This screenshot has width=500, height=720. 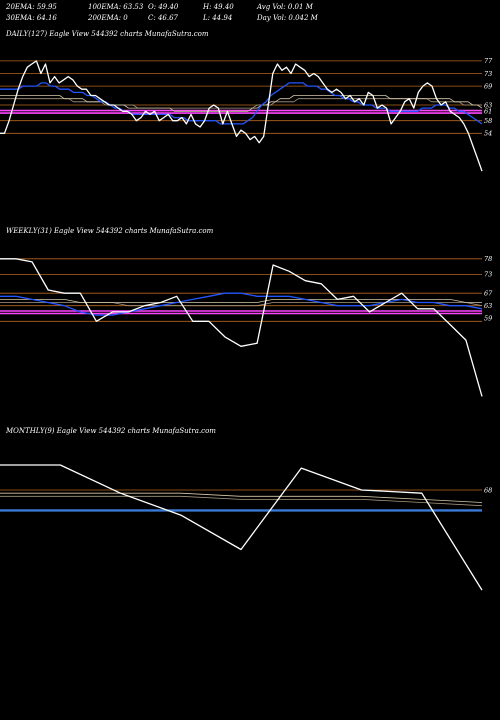 What do you see at coordinates (488, 294) in the screenshot?
I see `weekly-y-tick-2: 67` at bounding box center [488, 294].